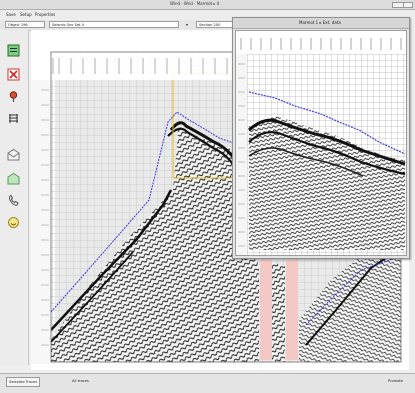  I want to click on menu-save: Save, so click(11, 14).